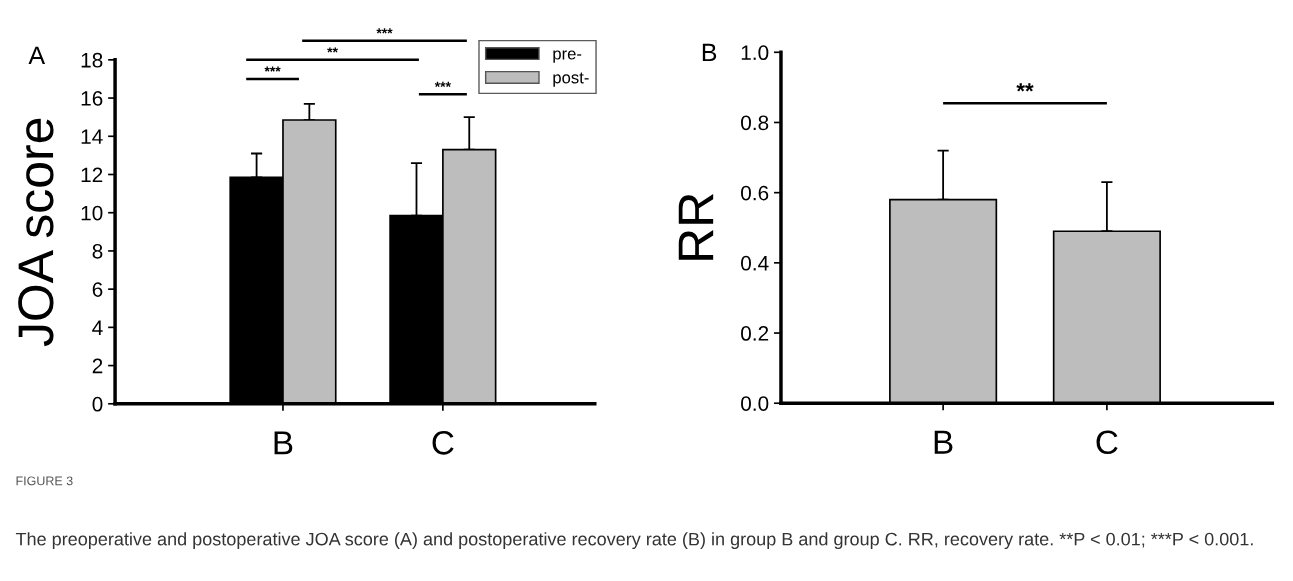 This screenshot has width=1293, height=581. I want to click on y-tick-label: 14, so click(92, 136).